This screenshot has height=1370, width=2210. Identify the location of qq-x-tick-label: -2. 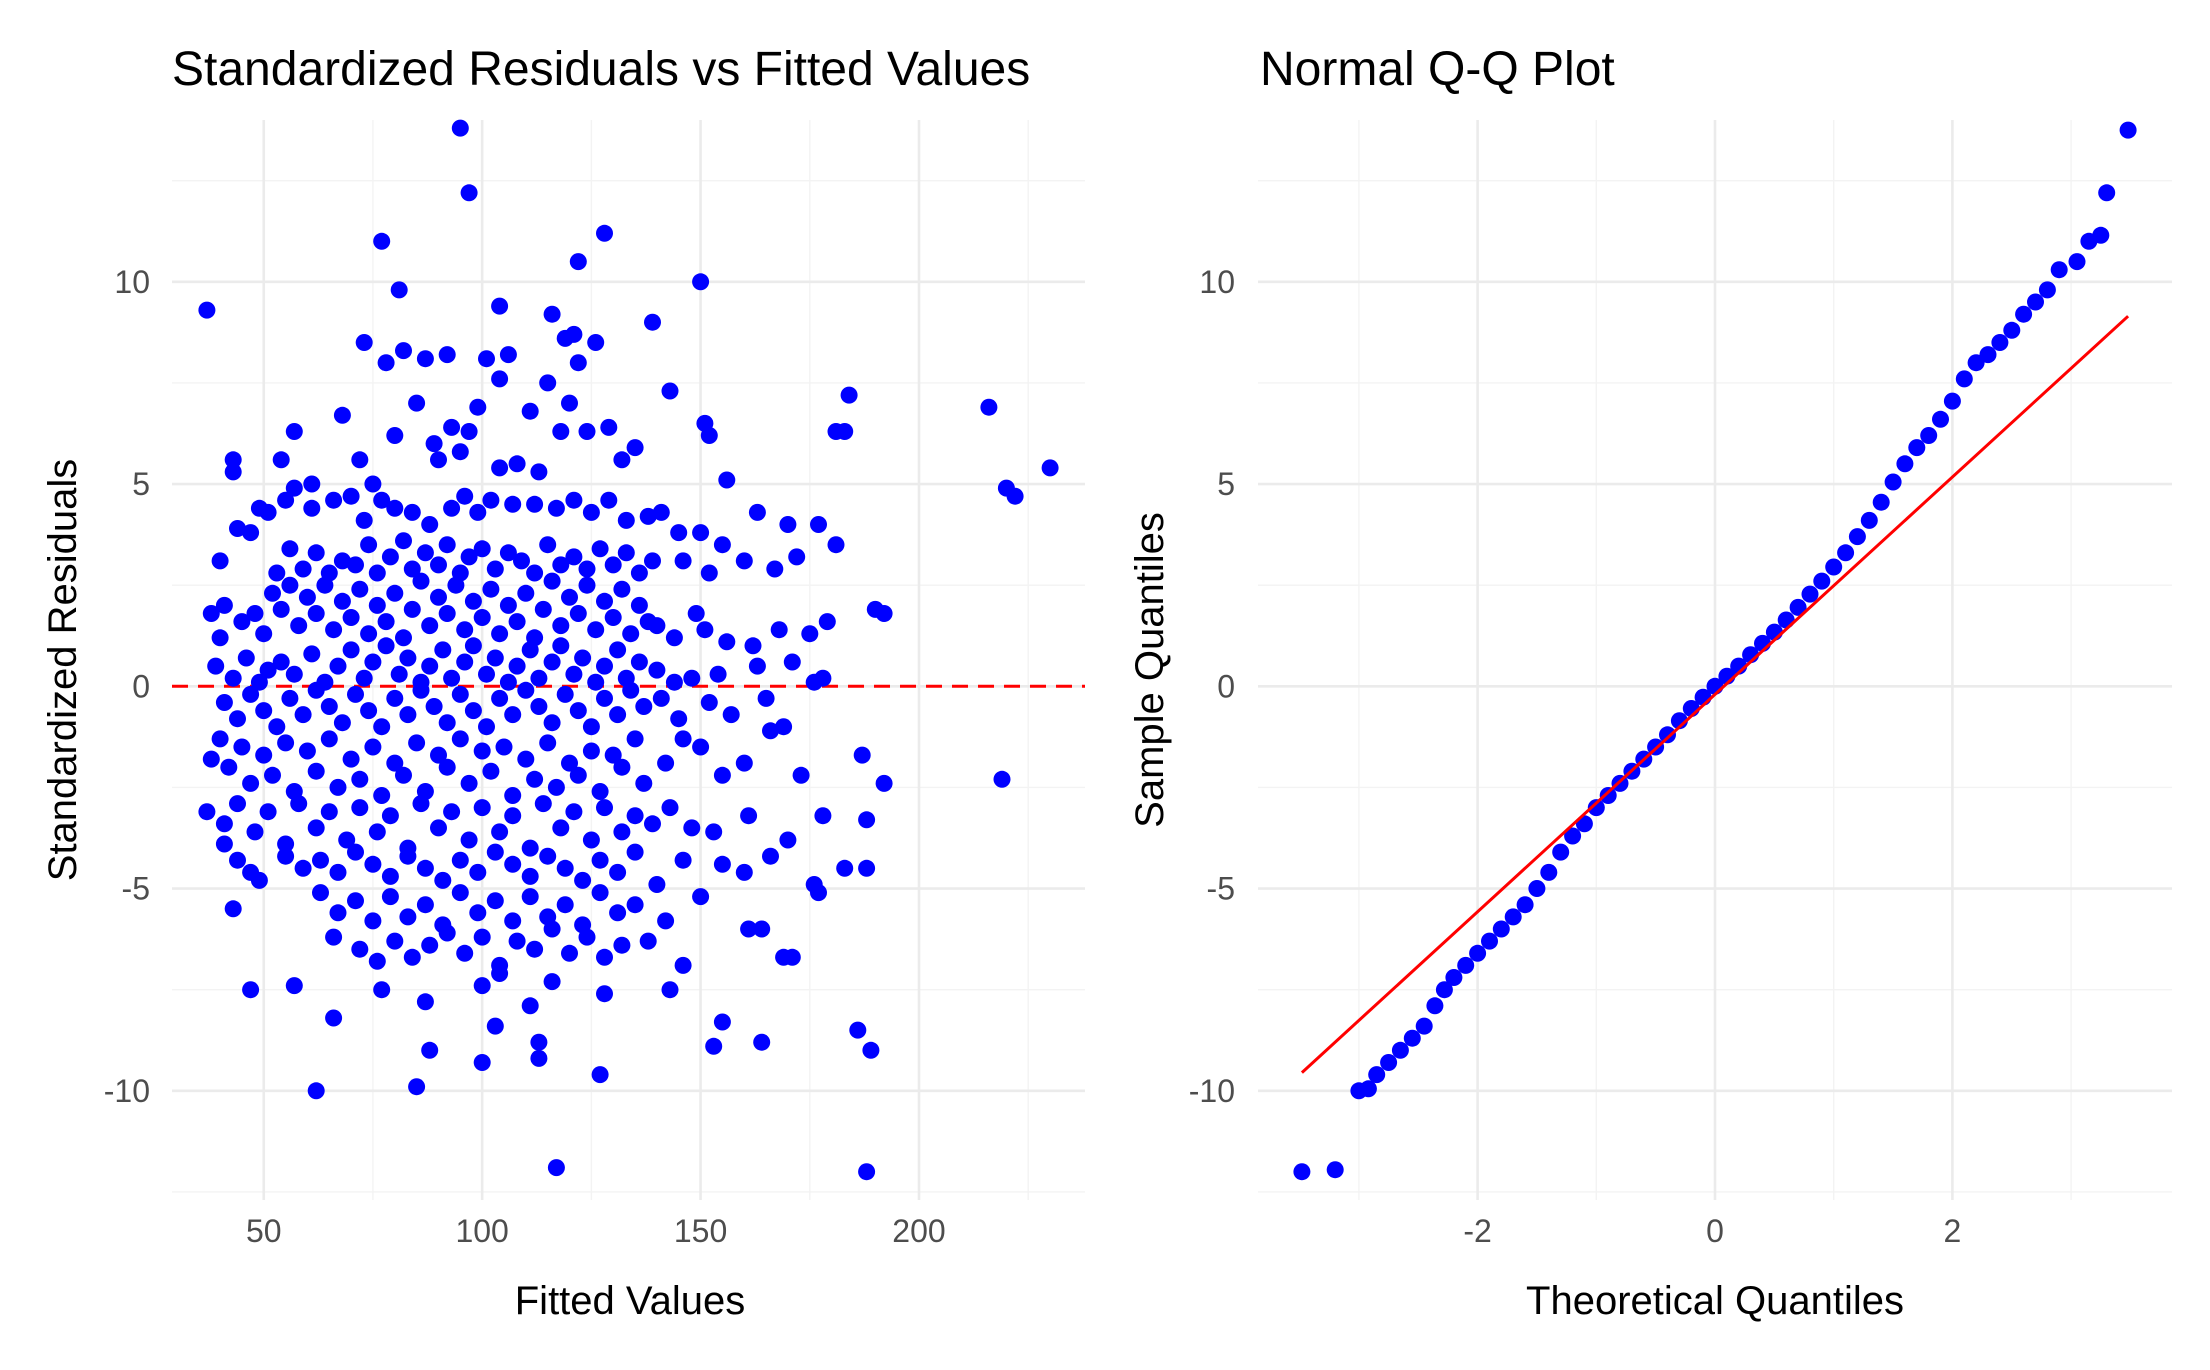
(1477, 1231).